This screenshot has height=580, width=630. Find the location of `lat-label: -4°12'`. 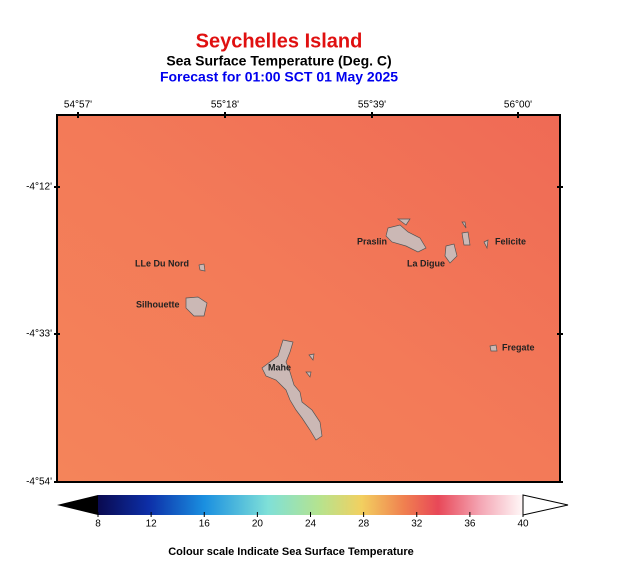

lat-label: -4°12' is located at coordinates (39, 187).